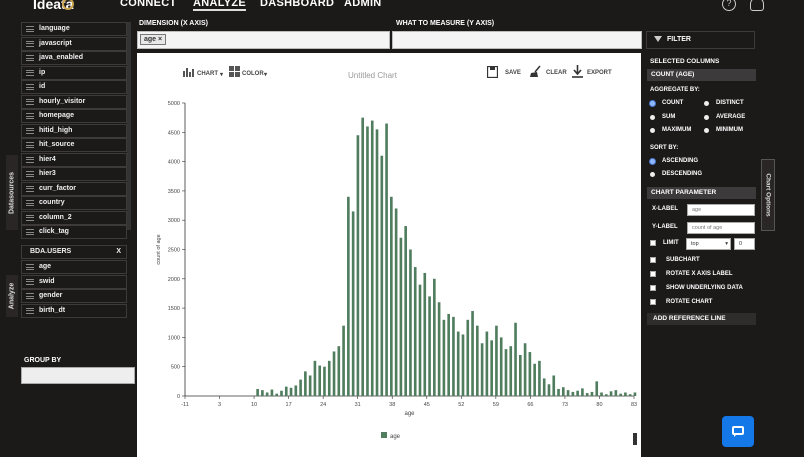 Image resolution: width=804 pixels, height=457 pixels. Describe the element at coordinates (153, 39) in the screenshot. I see `dimension-chip-age: age ×` at that location.